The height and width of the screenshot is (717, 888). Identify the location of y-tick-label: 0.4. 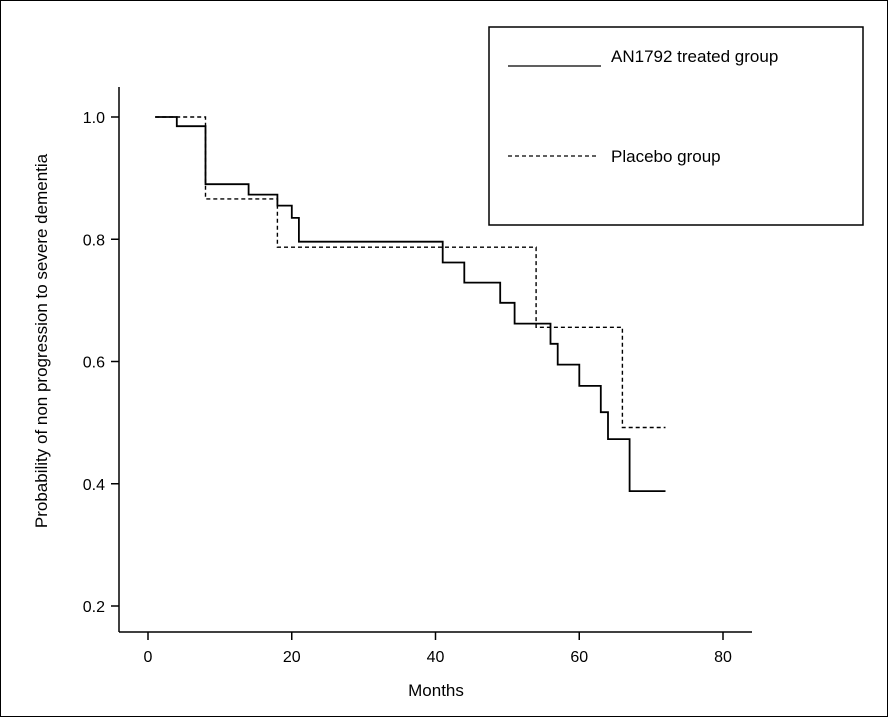
(94, 485).